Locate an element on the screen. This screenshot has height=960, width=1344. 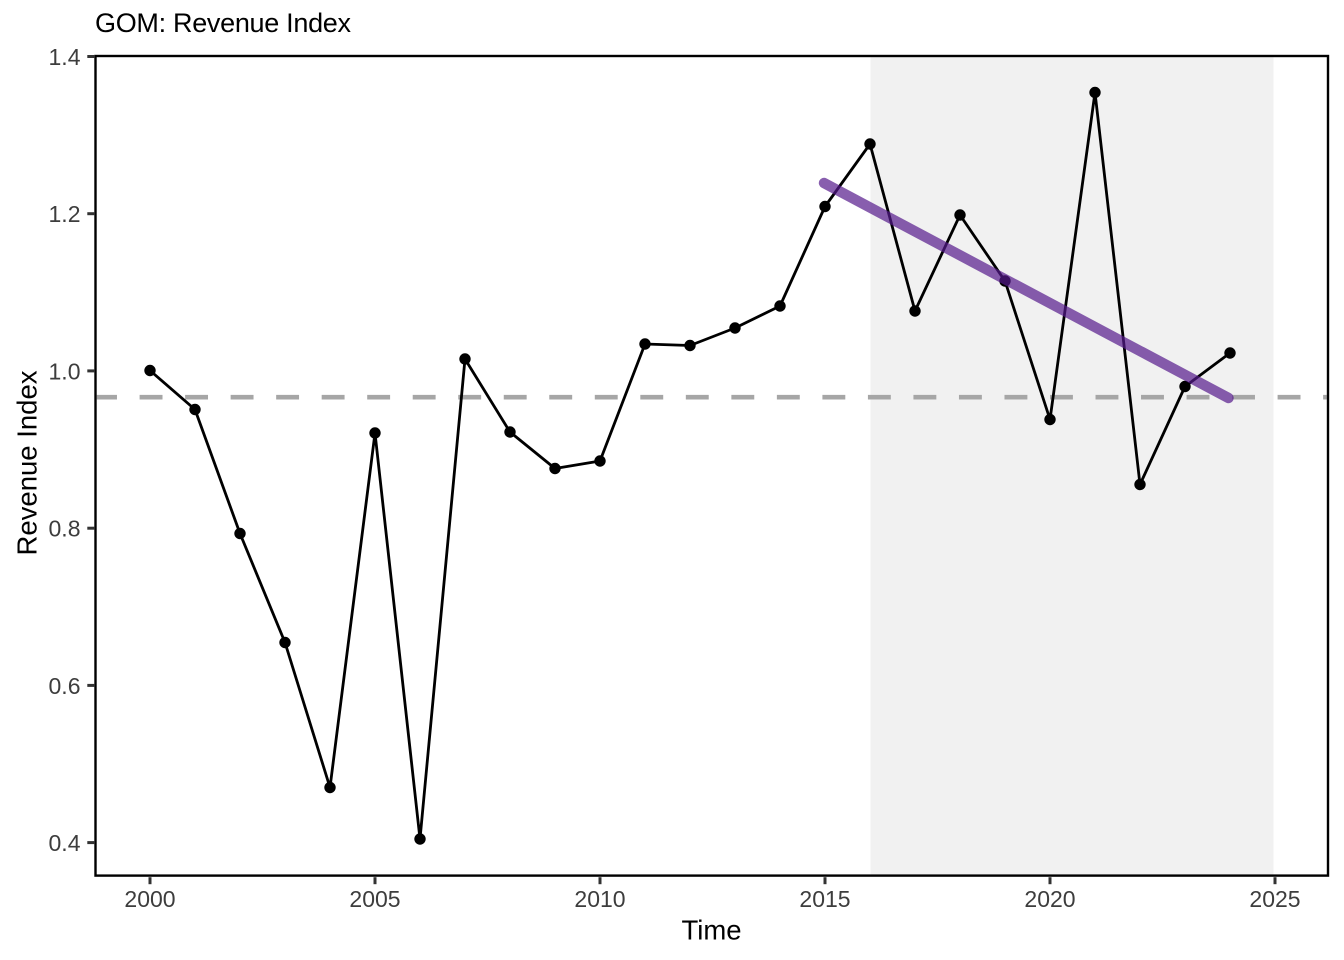
svg-text: GOM: Revenue Index is located at coordinates (223, 23).